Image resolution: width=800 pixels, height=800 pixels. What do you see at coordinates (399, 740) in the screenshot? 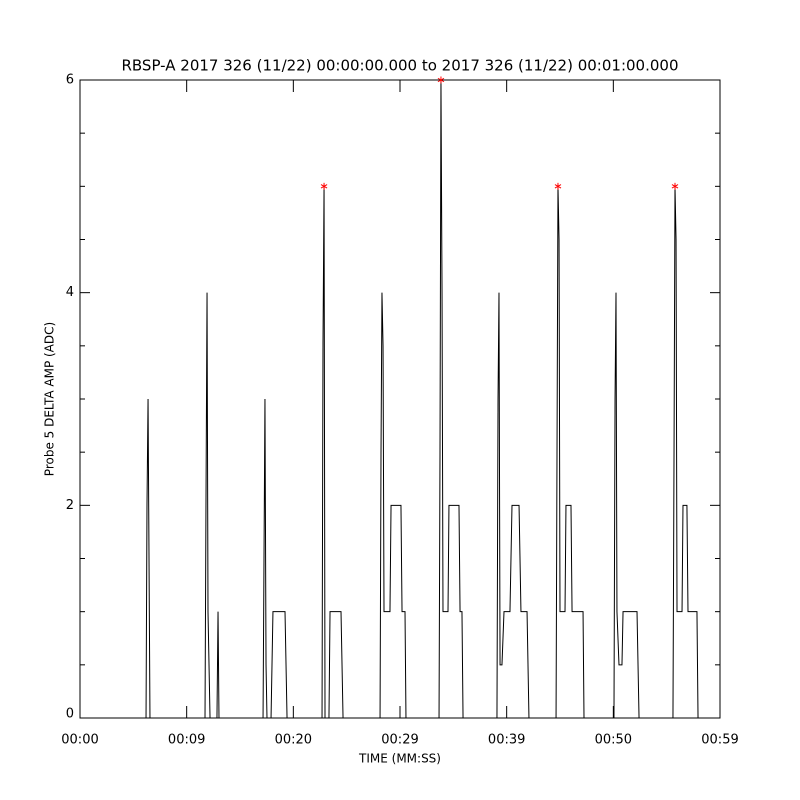
I see `x-tick-label: 00:29` at bounding box center [399, 740].